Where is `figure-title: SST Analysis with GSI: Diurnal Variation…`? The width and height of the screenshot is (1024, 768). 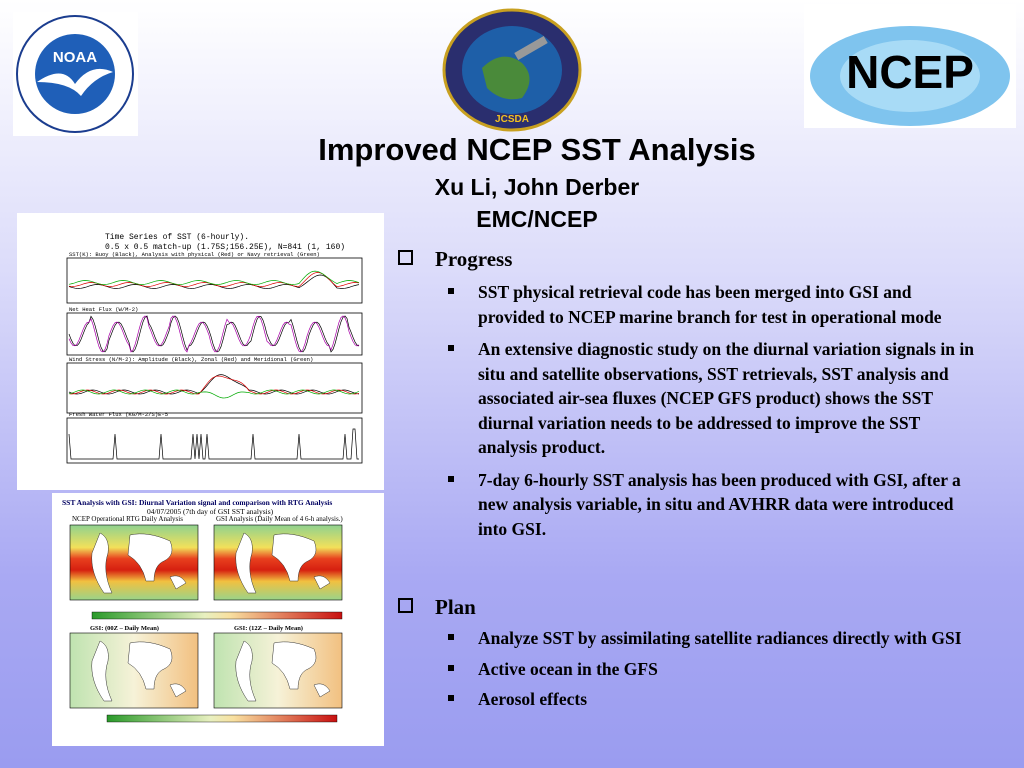
figure-title: SST Analysis with GSI: Diurnal Variation… is located at coordinates (197, 502).